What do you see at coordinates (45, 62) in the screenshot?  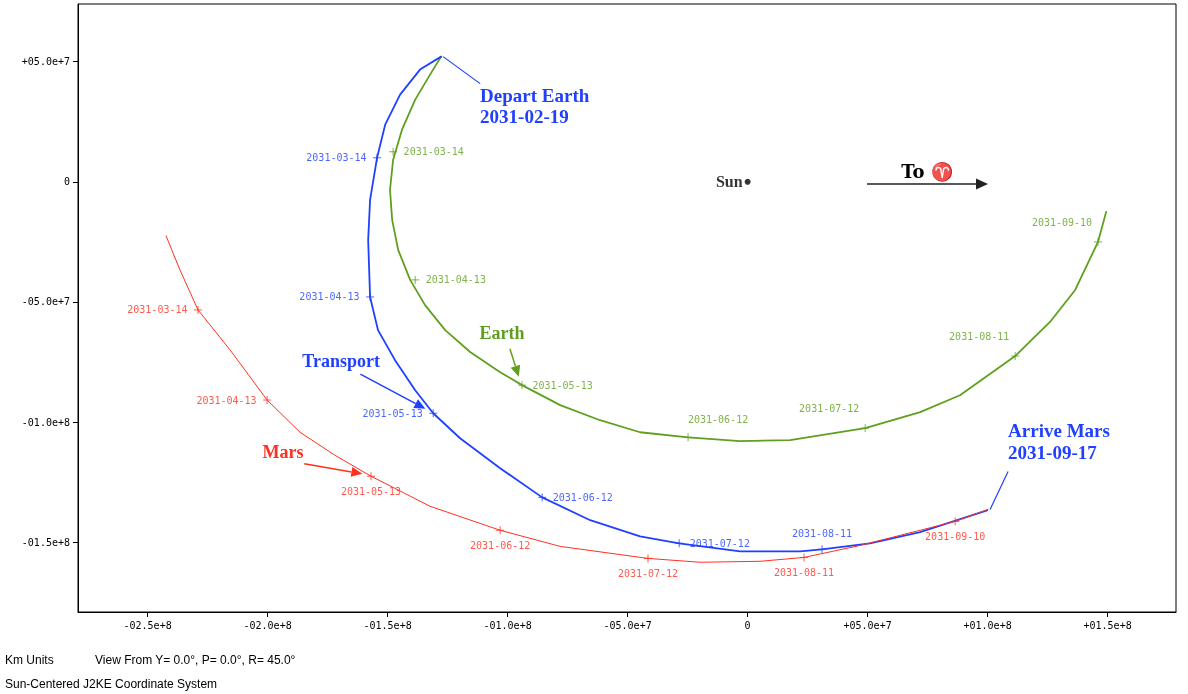 I see `y-tick-label: +05.0e+7` at bounding box center [45, 62].